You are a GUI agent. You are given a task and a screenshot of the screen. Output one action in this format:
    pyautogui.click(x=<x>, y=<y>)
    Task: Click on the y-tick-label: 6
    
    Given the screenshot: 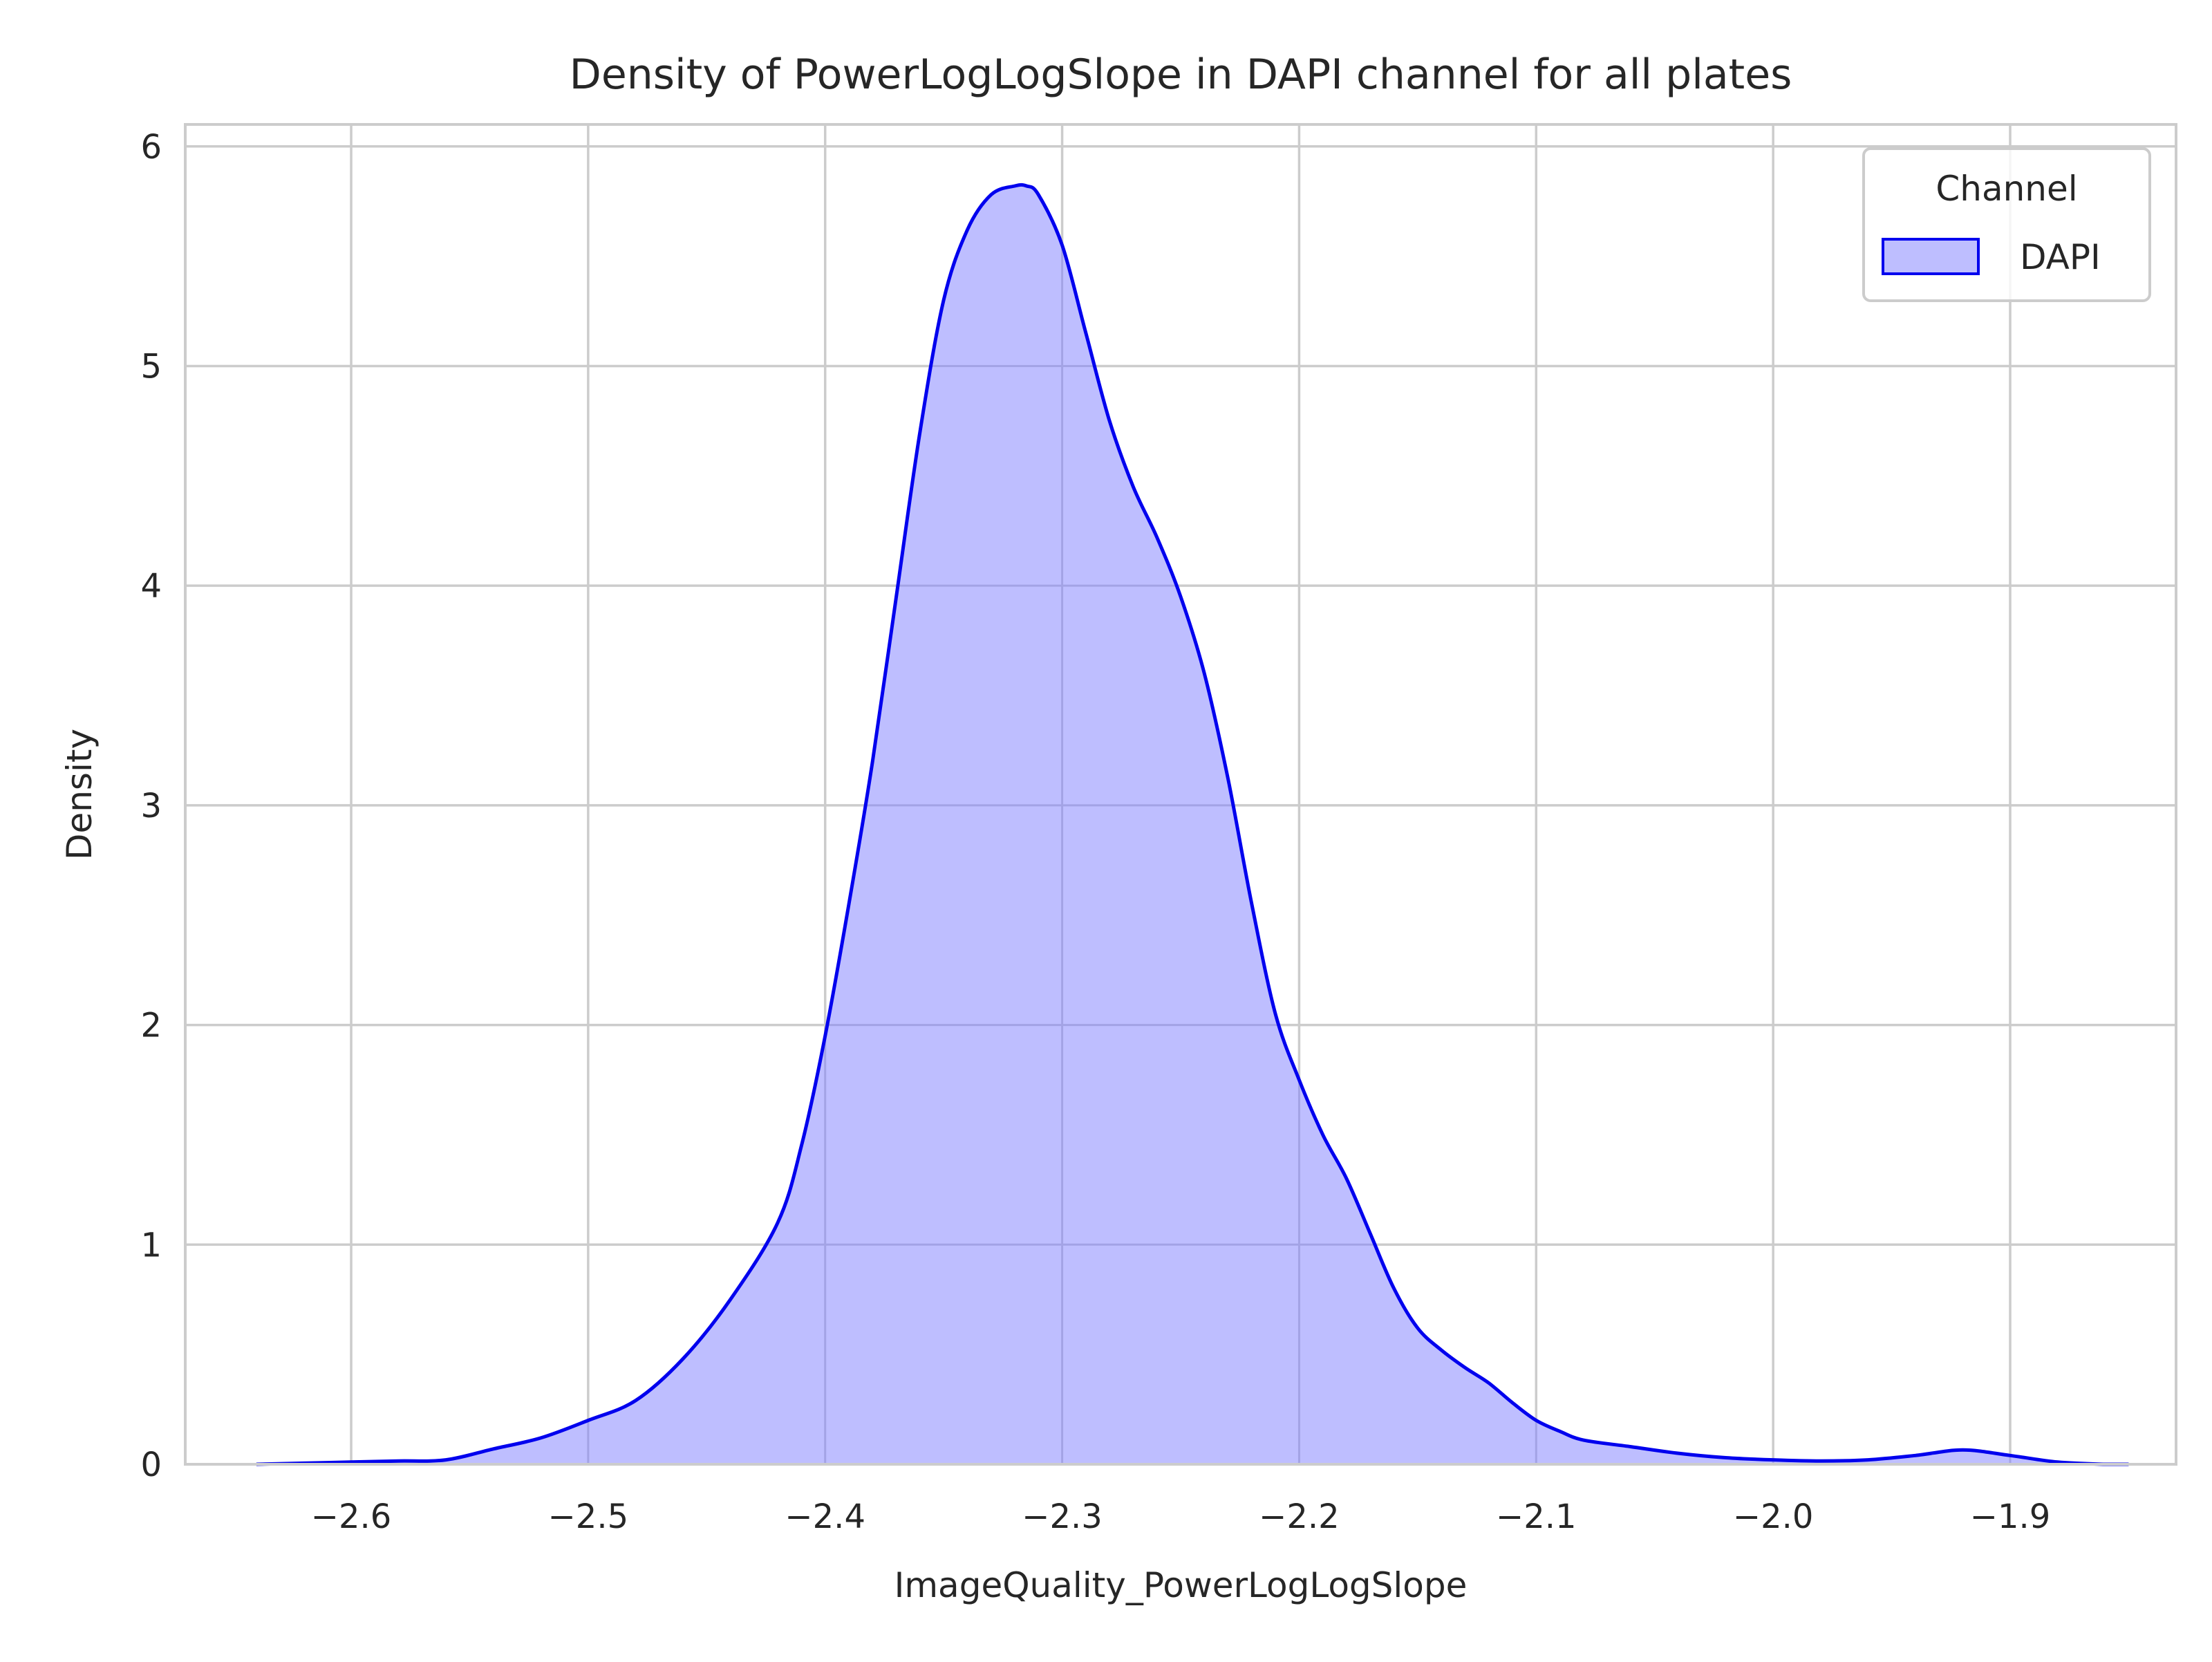 What is the action you would take?
    pyautogui.click(x=151, y=147)
    